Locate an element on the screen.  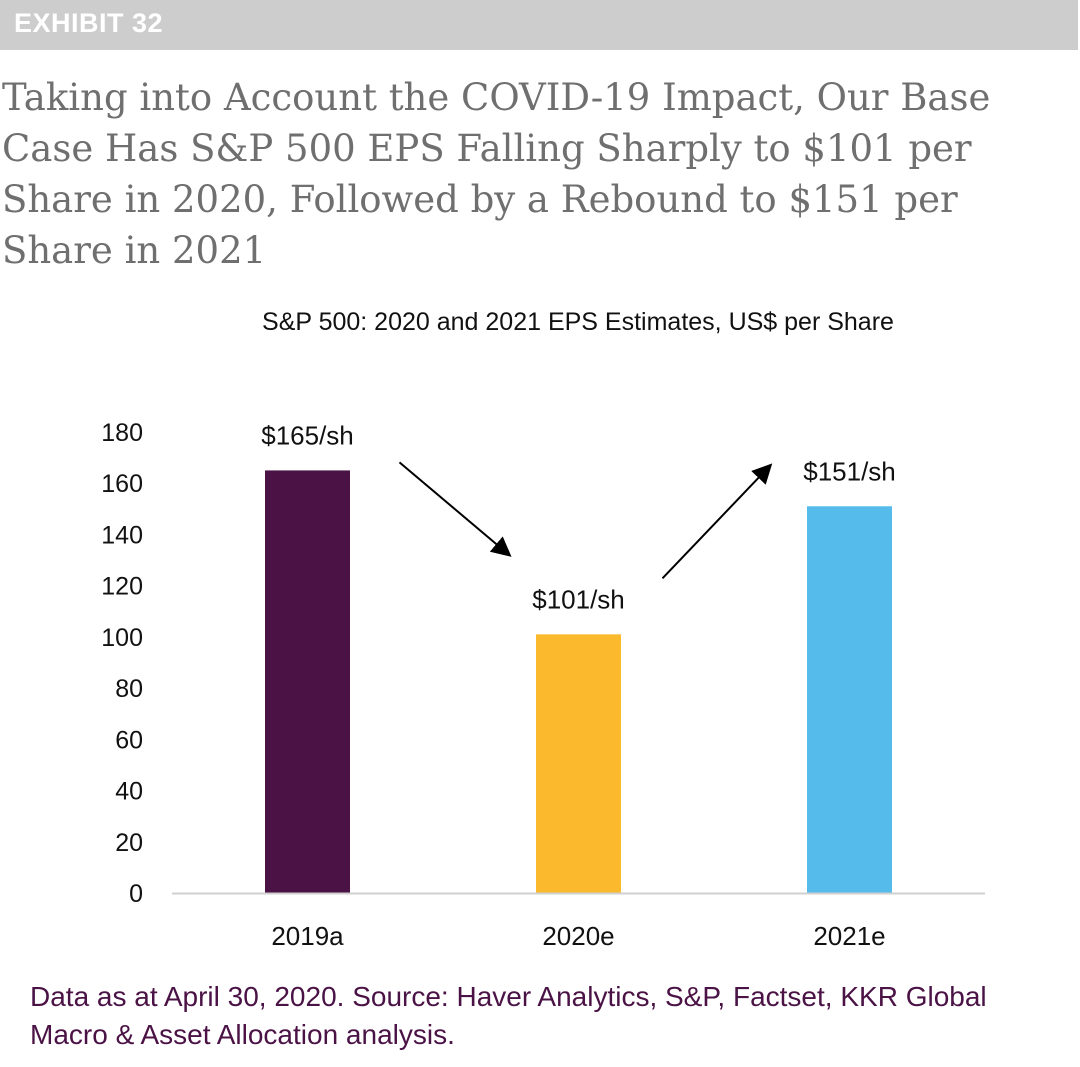
bar-2021e is located at coordinates (849, 699).